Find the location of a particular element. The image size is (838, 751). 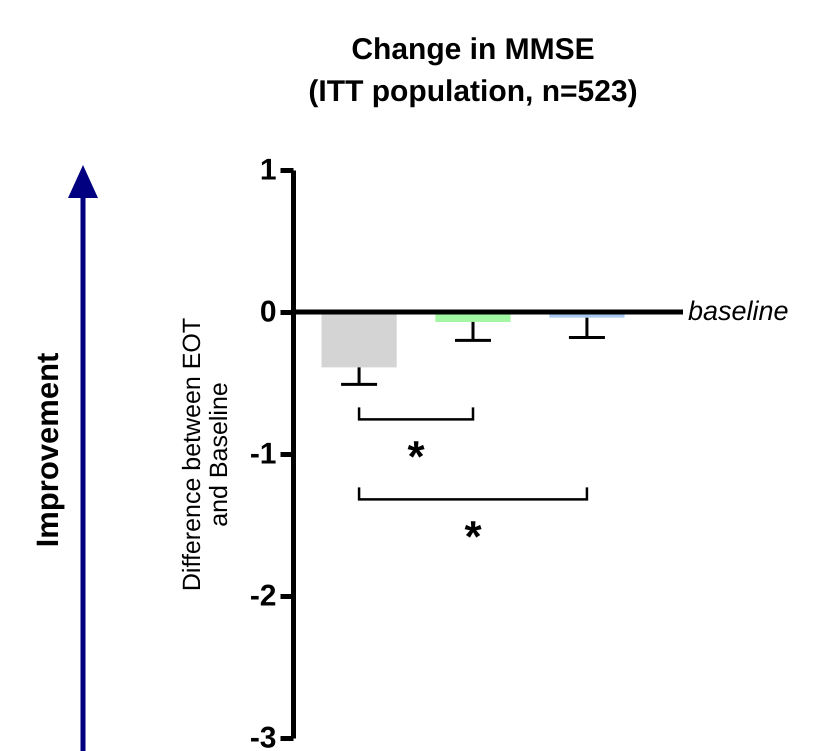

chart-subtitle: (ITT population, n=523) is located at coordinates (473, 91).